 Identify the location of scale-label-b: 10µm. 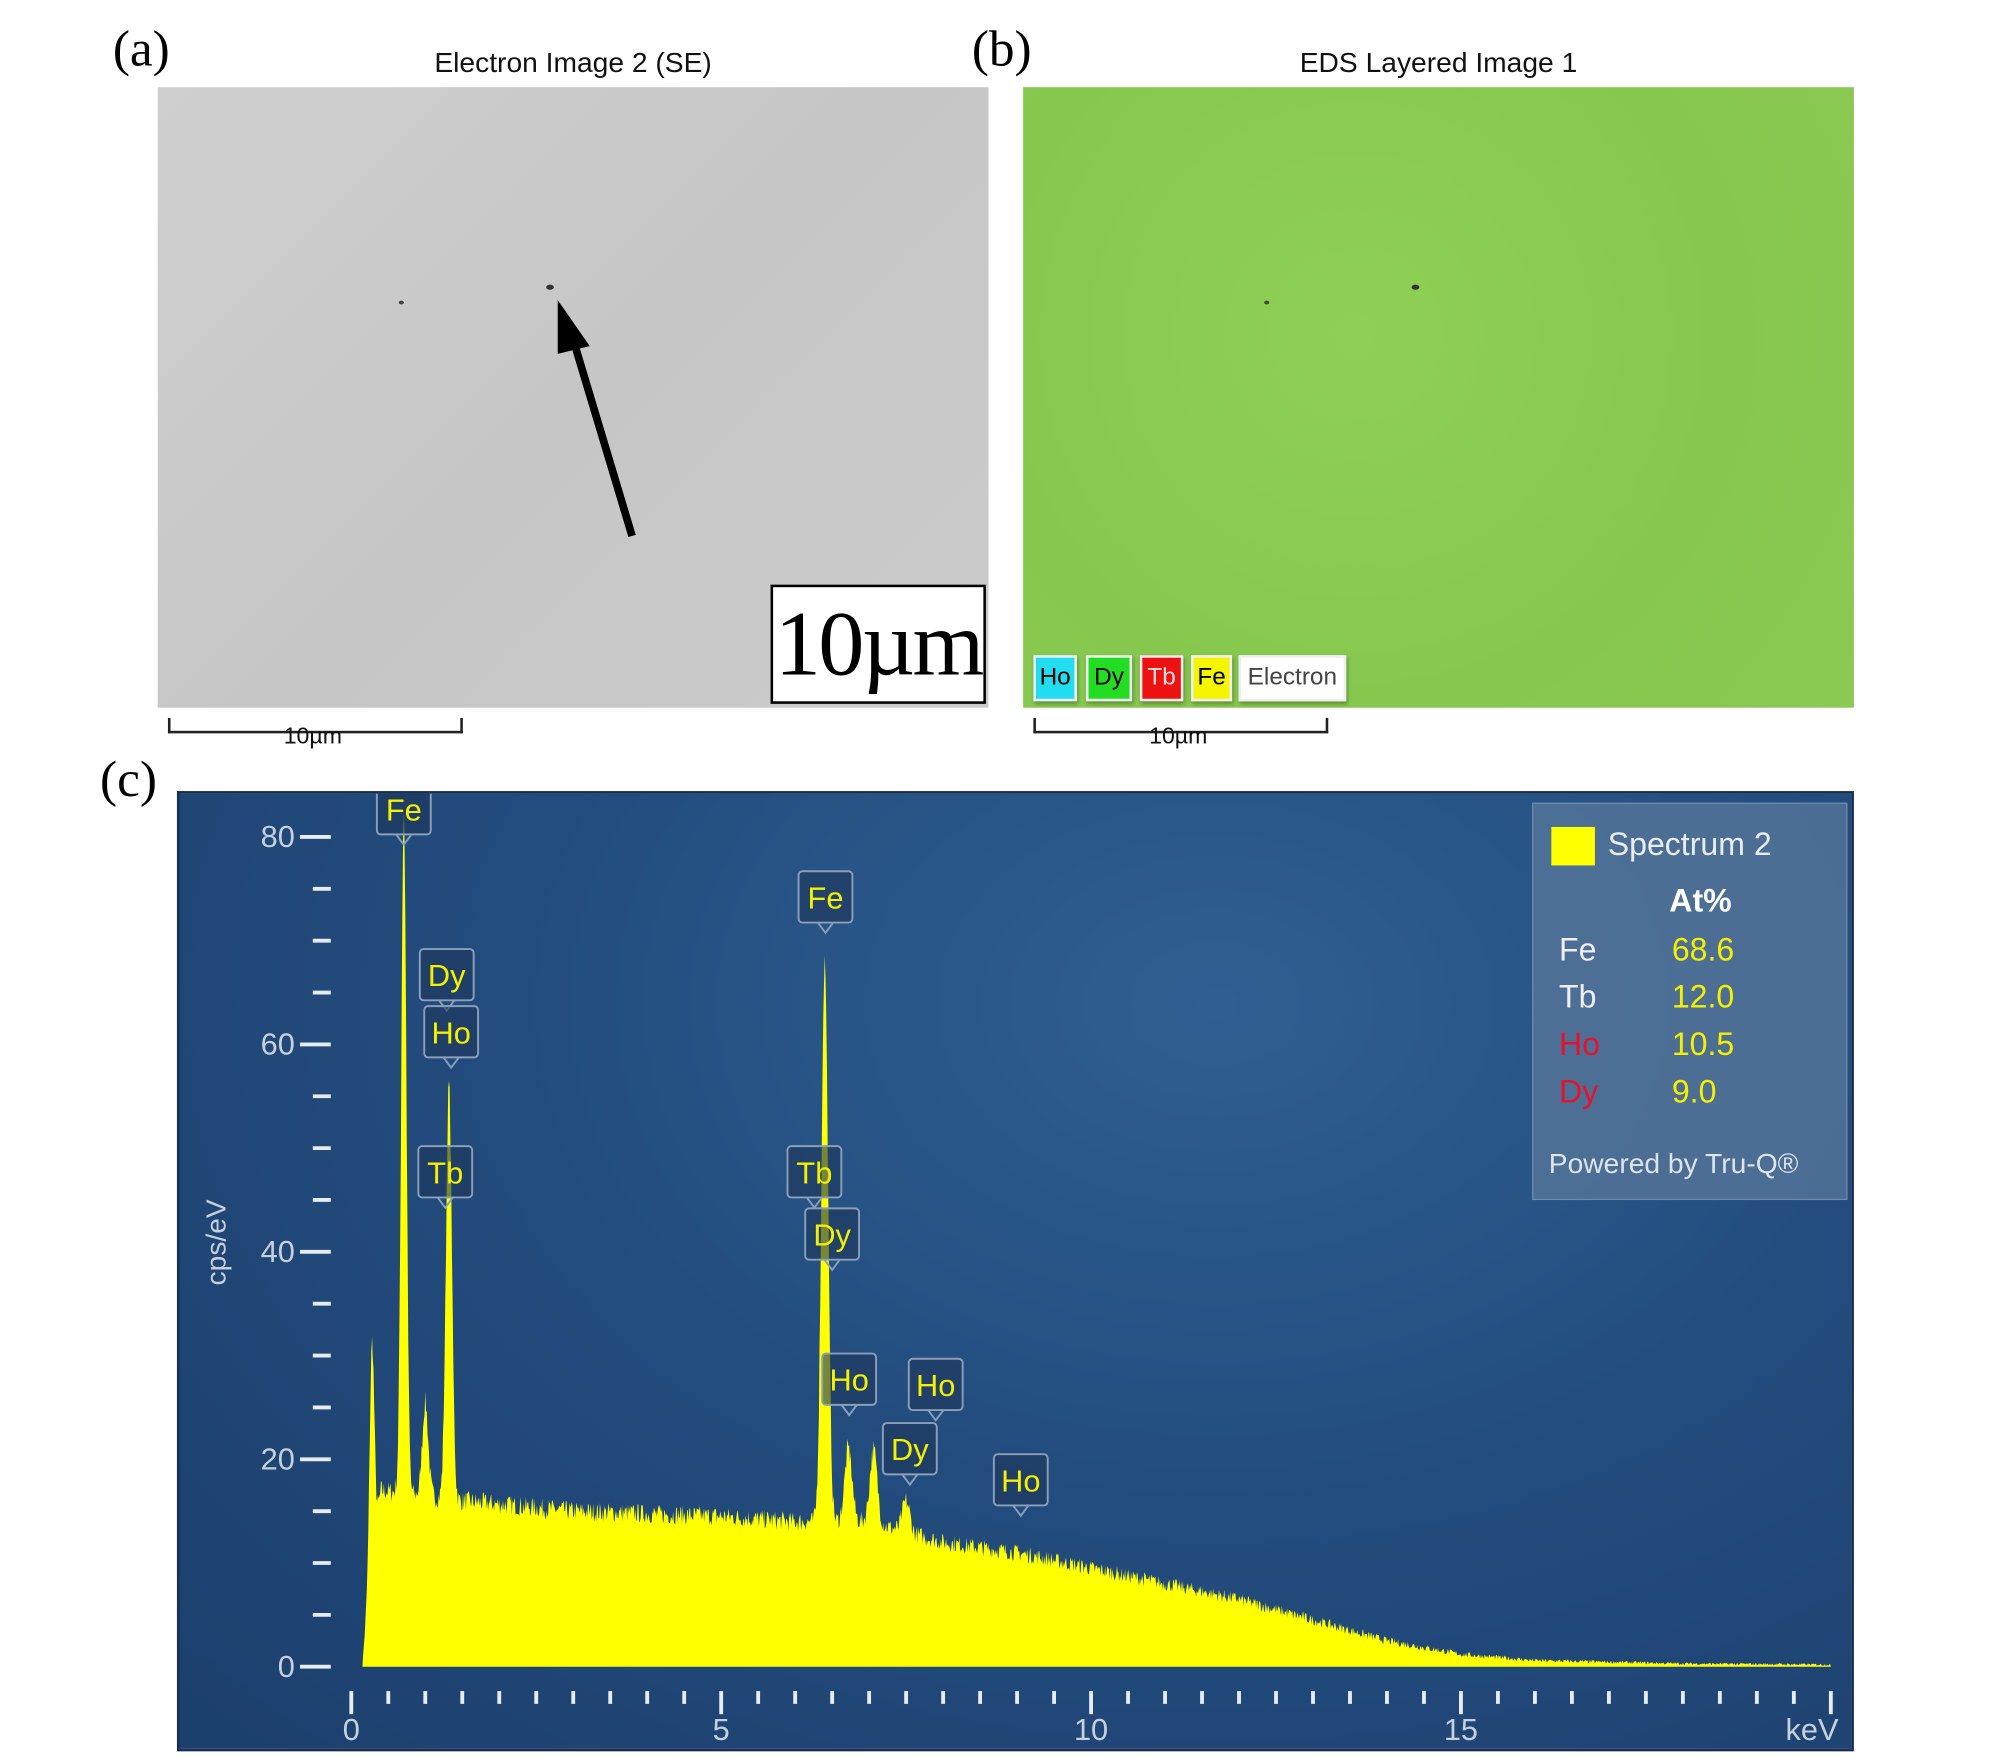
(1178, 736).